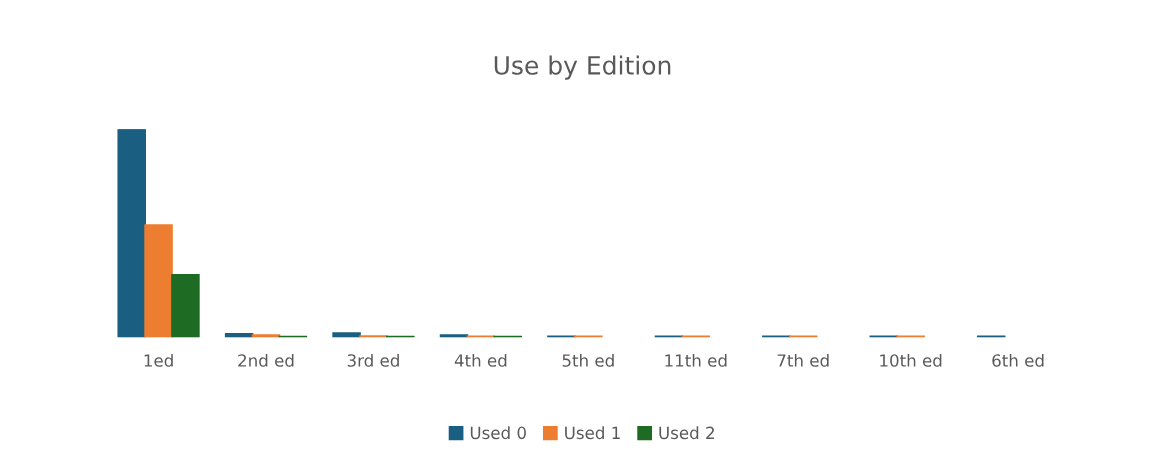 Image resolution: width=1165 pixels, height=462 pixels. Describe the element at coordinates (582, 67) in the screenshot. I see `chart-title: Use by Edition` at that location.